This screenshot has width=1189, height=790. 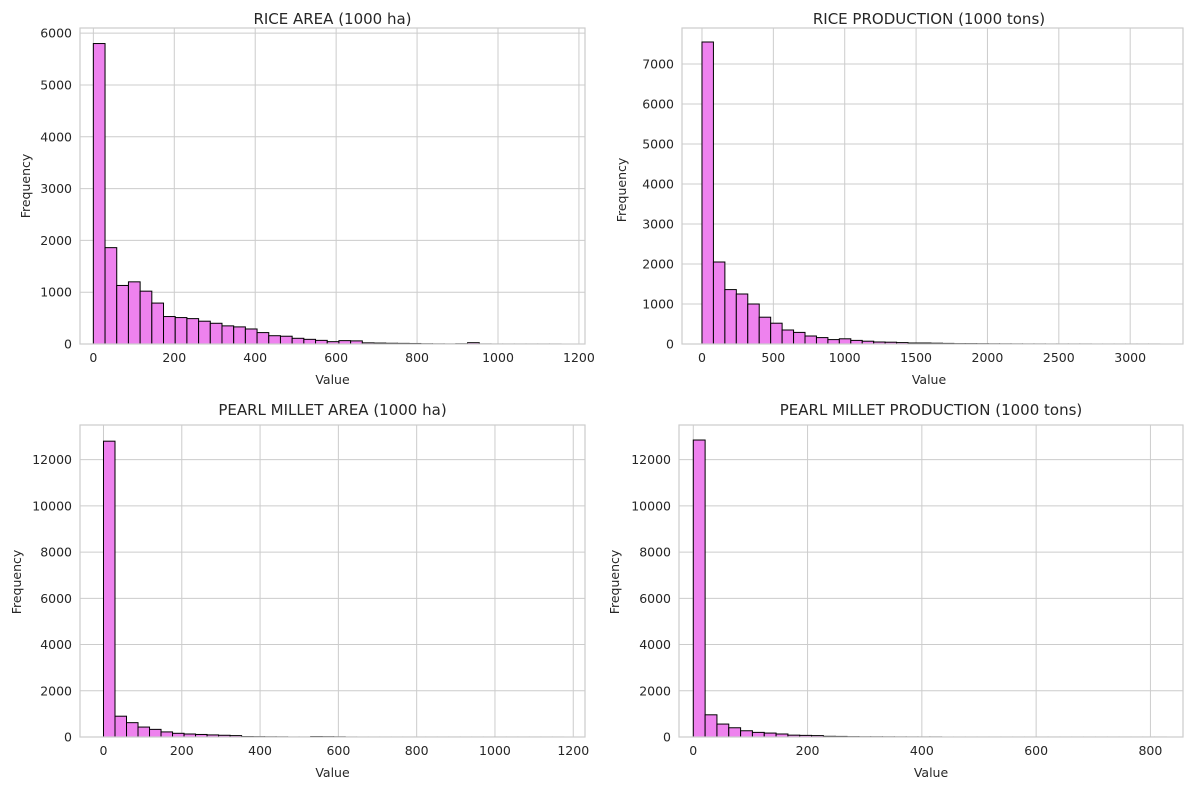 What do you see at coordinates (845, 357) in the screenshot?
I see `x-tick-label: 1000` at bounding box center [845, 357].